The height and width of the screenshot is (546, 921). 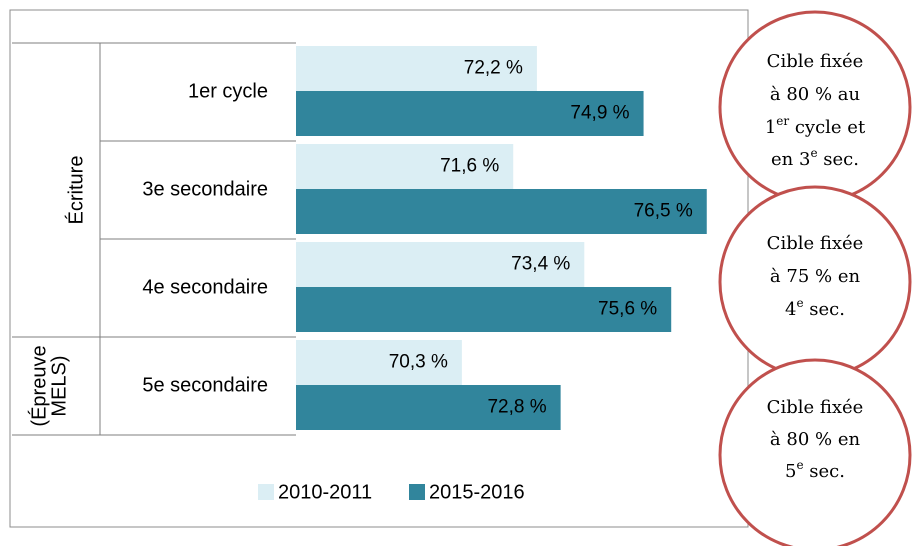 I want to click on annotation-sup: er, so click(x=782, y=121).